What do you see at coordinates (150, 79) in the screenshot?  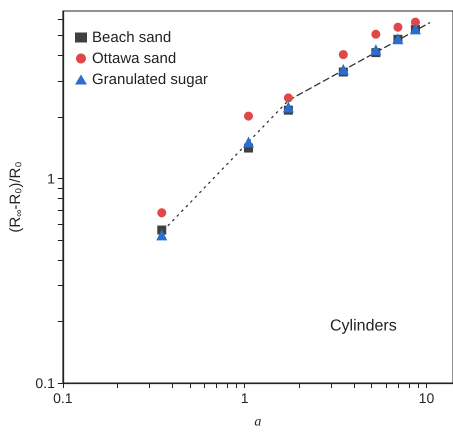 I see `legend-label: Granulated sugar` at bounding box center [150, 79].